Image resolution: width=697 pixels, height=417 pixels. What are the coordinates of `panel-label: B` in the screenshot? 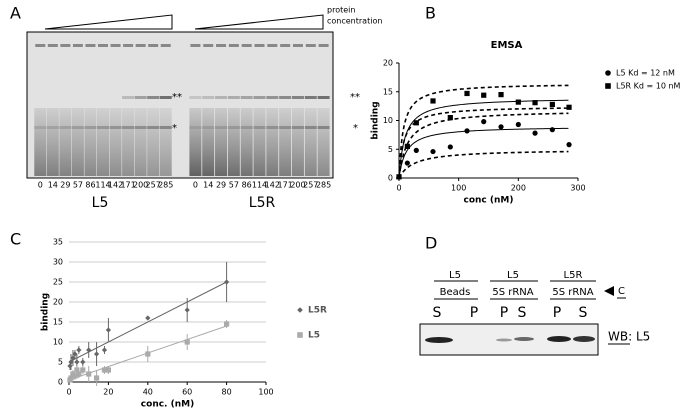 It's located at (430, 13).